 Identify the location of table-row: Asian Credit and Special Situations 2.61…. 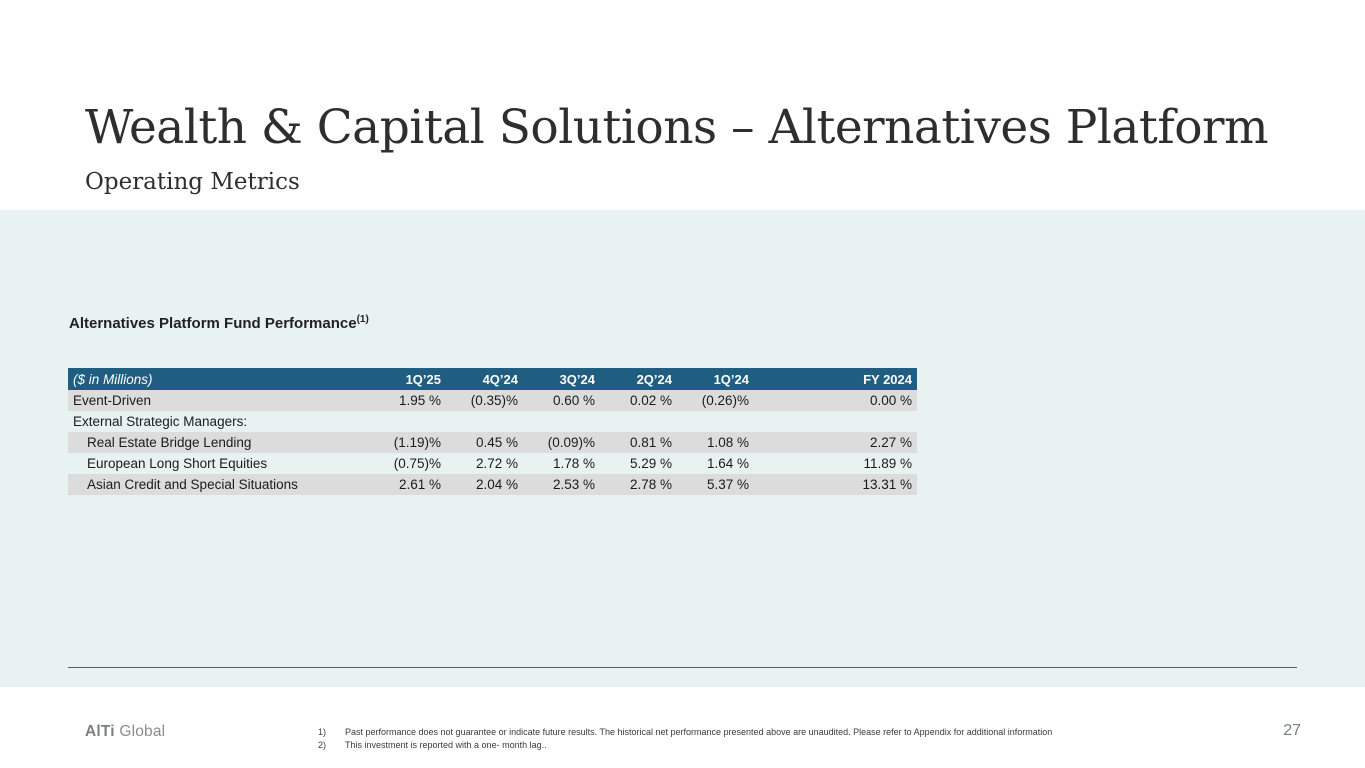
(492, 484).